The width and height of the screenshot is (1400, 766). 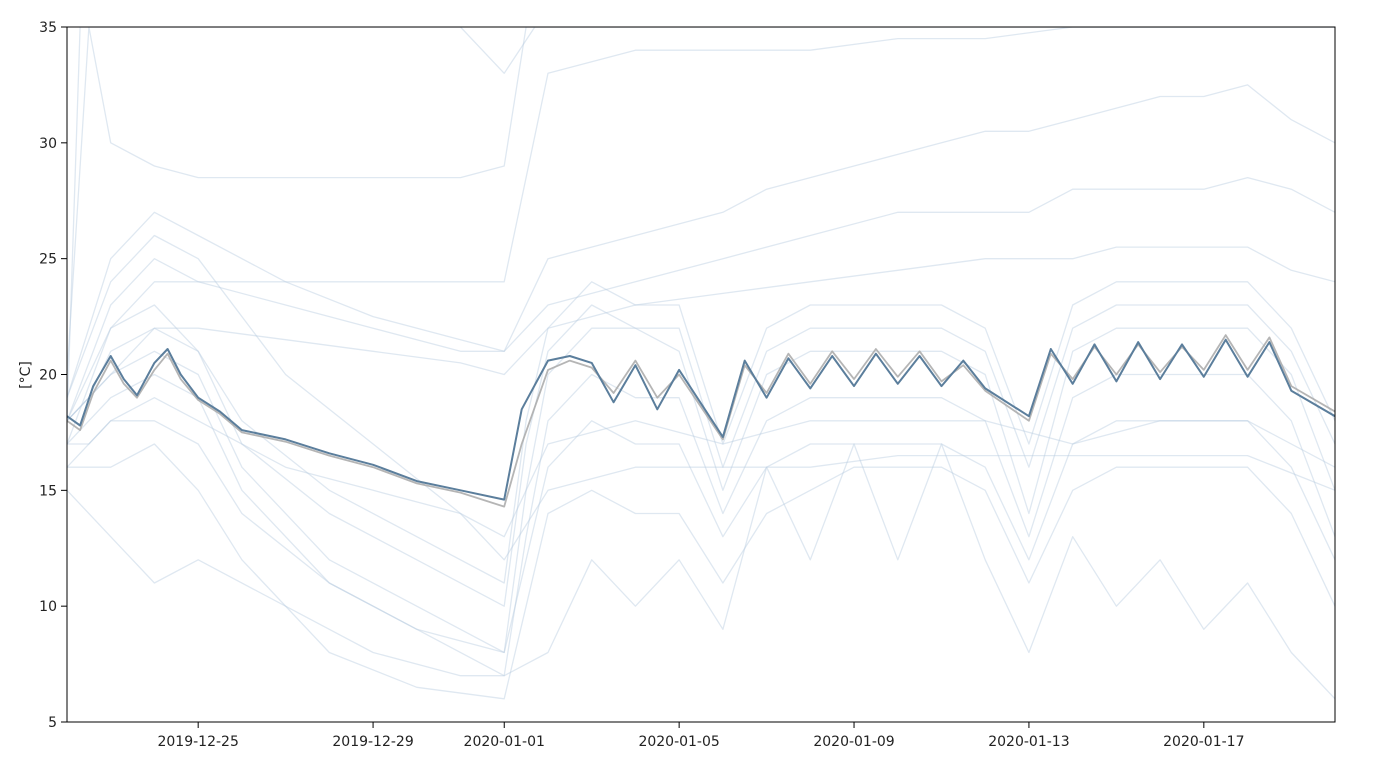 What do you see at coordinates (48, 491) in the screenshot?
I see `y-tick-label: 15` at bounding box center [48, 491].